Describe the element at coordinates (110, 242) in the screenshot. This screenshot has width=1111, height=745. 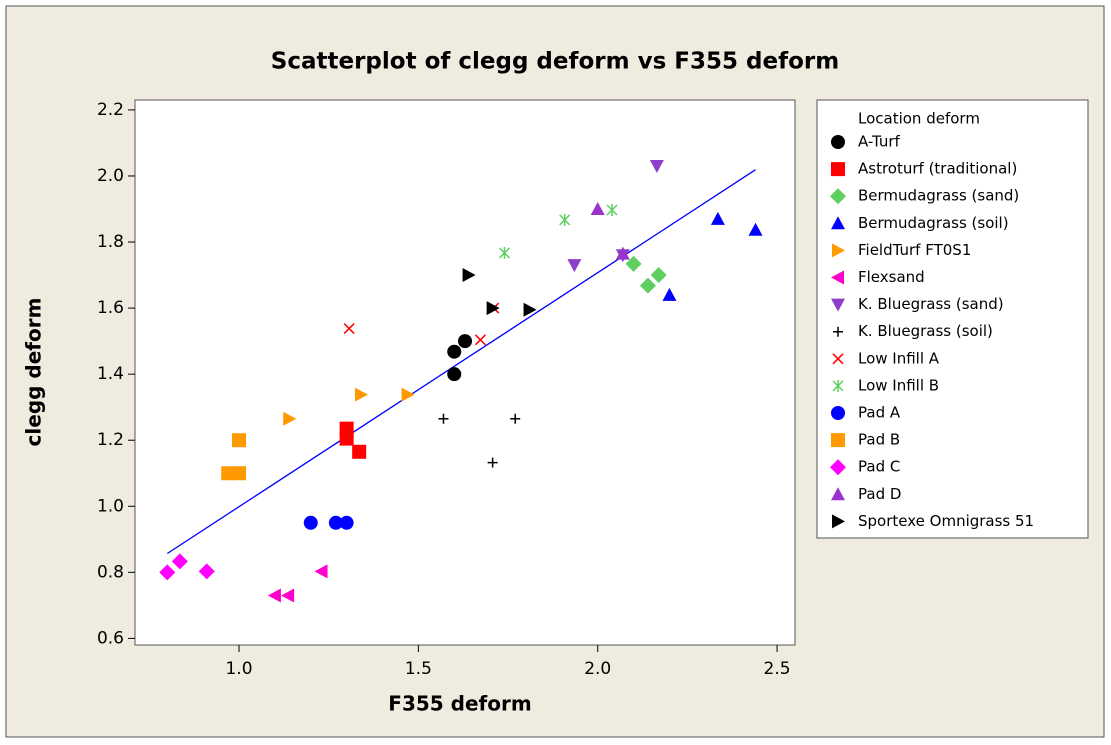
I see `y-tick-label: 1.8` at that location.